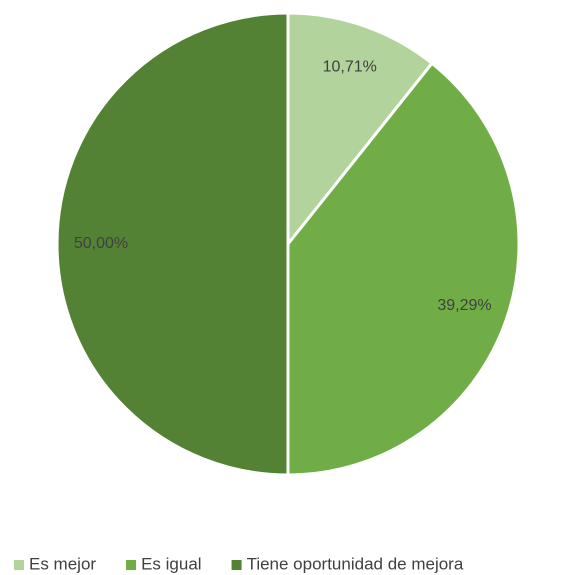 Image resolution: width=577 pixels, height=575 pixels. What do you see at coordinates (62, 563) in the screenshot?
I see `legend-label: Es mejor` at bounding box center [62, 563].